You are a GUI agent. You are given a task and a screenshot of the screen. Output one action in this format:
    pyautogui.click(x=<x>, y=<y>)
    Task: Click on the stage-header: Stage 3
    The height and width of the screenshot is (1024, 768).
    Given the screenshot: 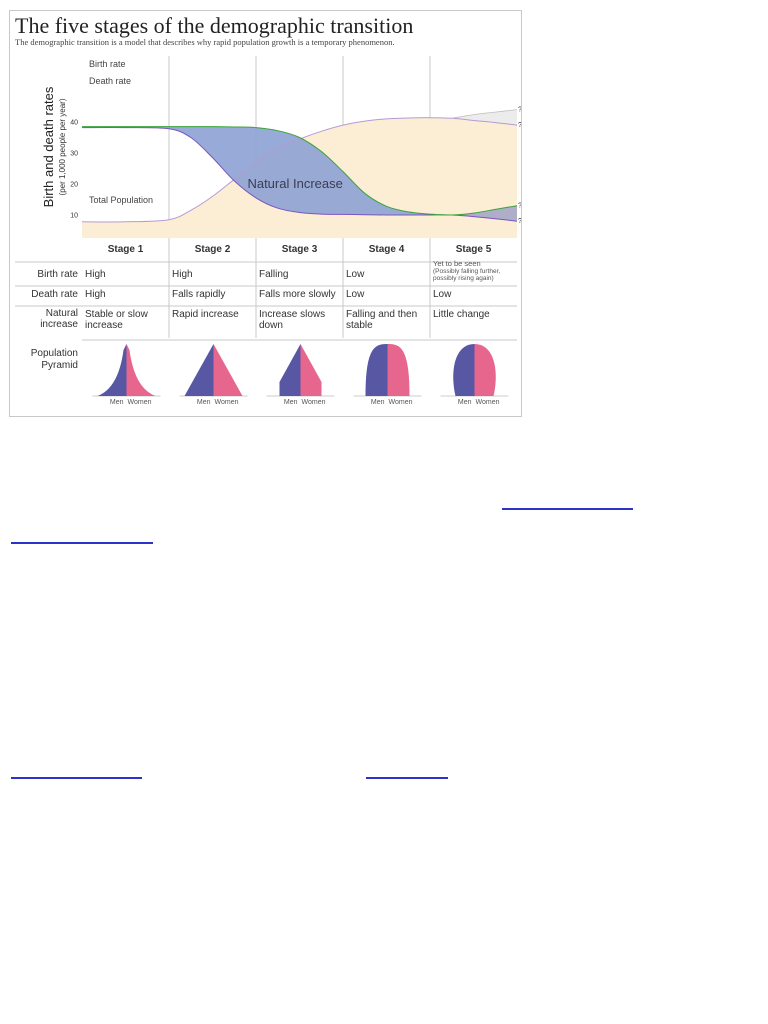 What is the action you would take?
    pyautogui.click(x=300, y=249)
    